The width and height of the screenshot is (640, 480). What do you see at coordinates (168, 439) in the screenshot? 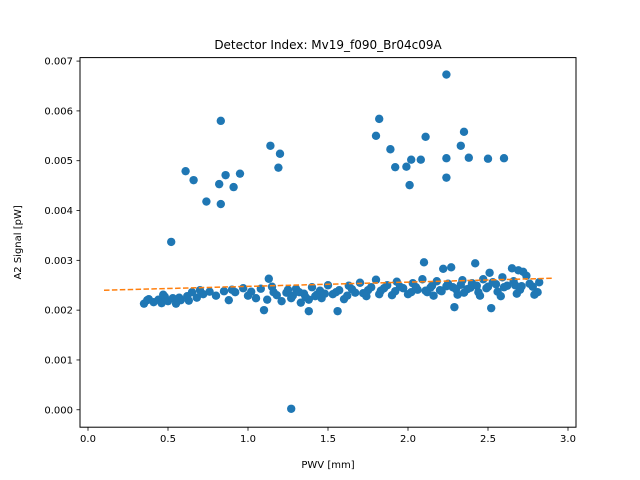
I see `x-tick-label: 0.5` at bounding box center [168, 439].